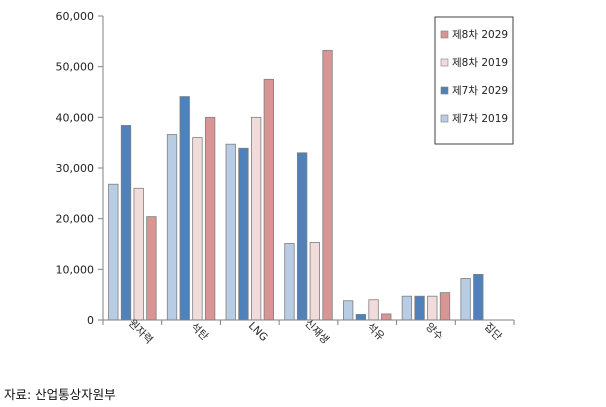 This screenshot has width=606, height=407. What do you see at coordinates (480, 63) in the screenshot?
I see `legend-label: 제8차 2019` at bounding box center [480, 63].